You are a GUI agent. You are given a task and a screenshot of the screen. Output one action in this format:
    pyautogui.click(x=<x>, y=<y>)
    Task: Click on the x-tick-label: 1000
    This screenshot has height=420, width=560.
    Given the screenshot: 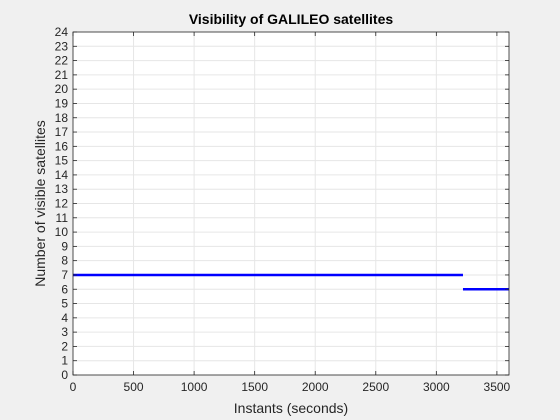 What is the action you would take?
    pyautogui.click(x=194, y=387)
    